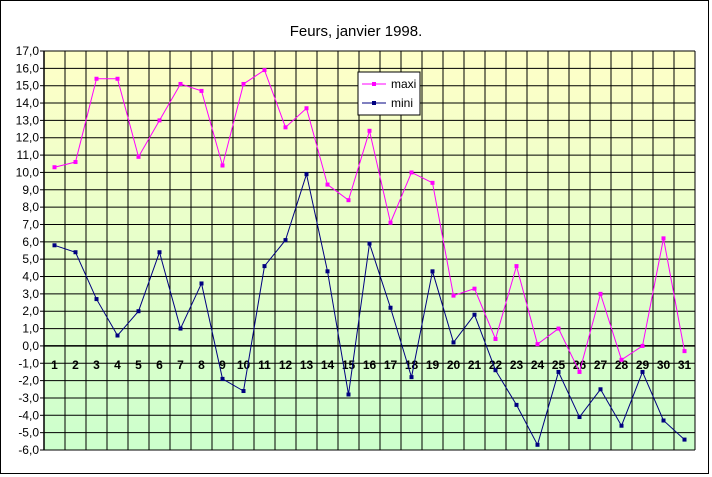 Image resolution: width=712 pixels, height=477 pixels. Describe the element at coordinates (201, 365) in the screenshot. I see `x-tick-label: 8` at that location.